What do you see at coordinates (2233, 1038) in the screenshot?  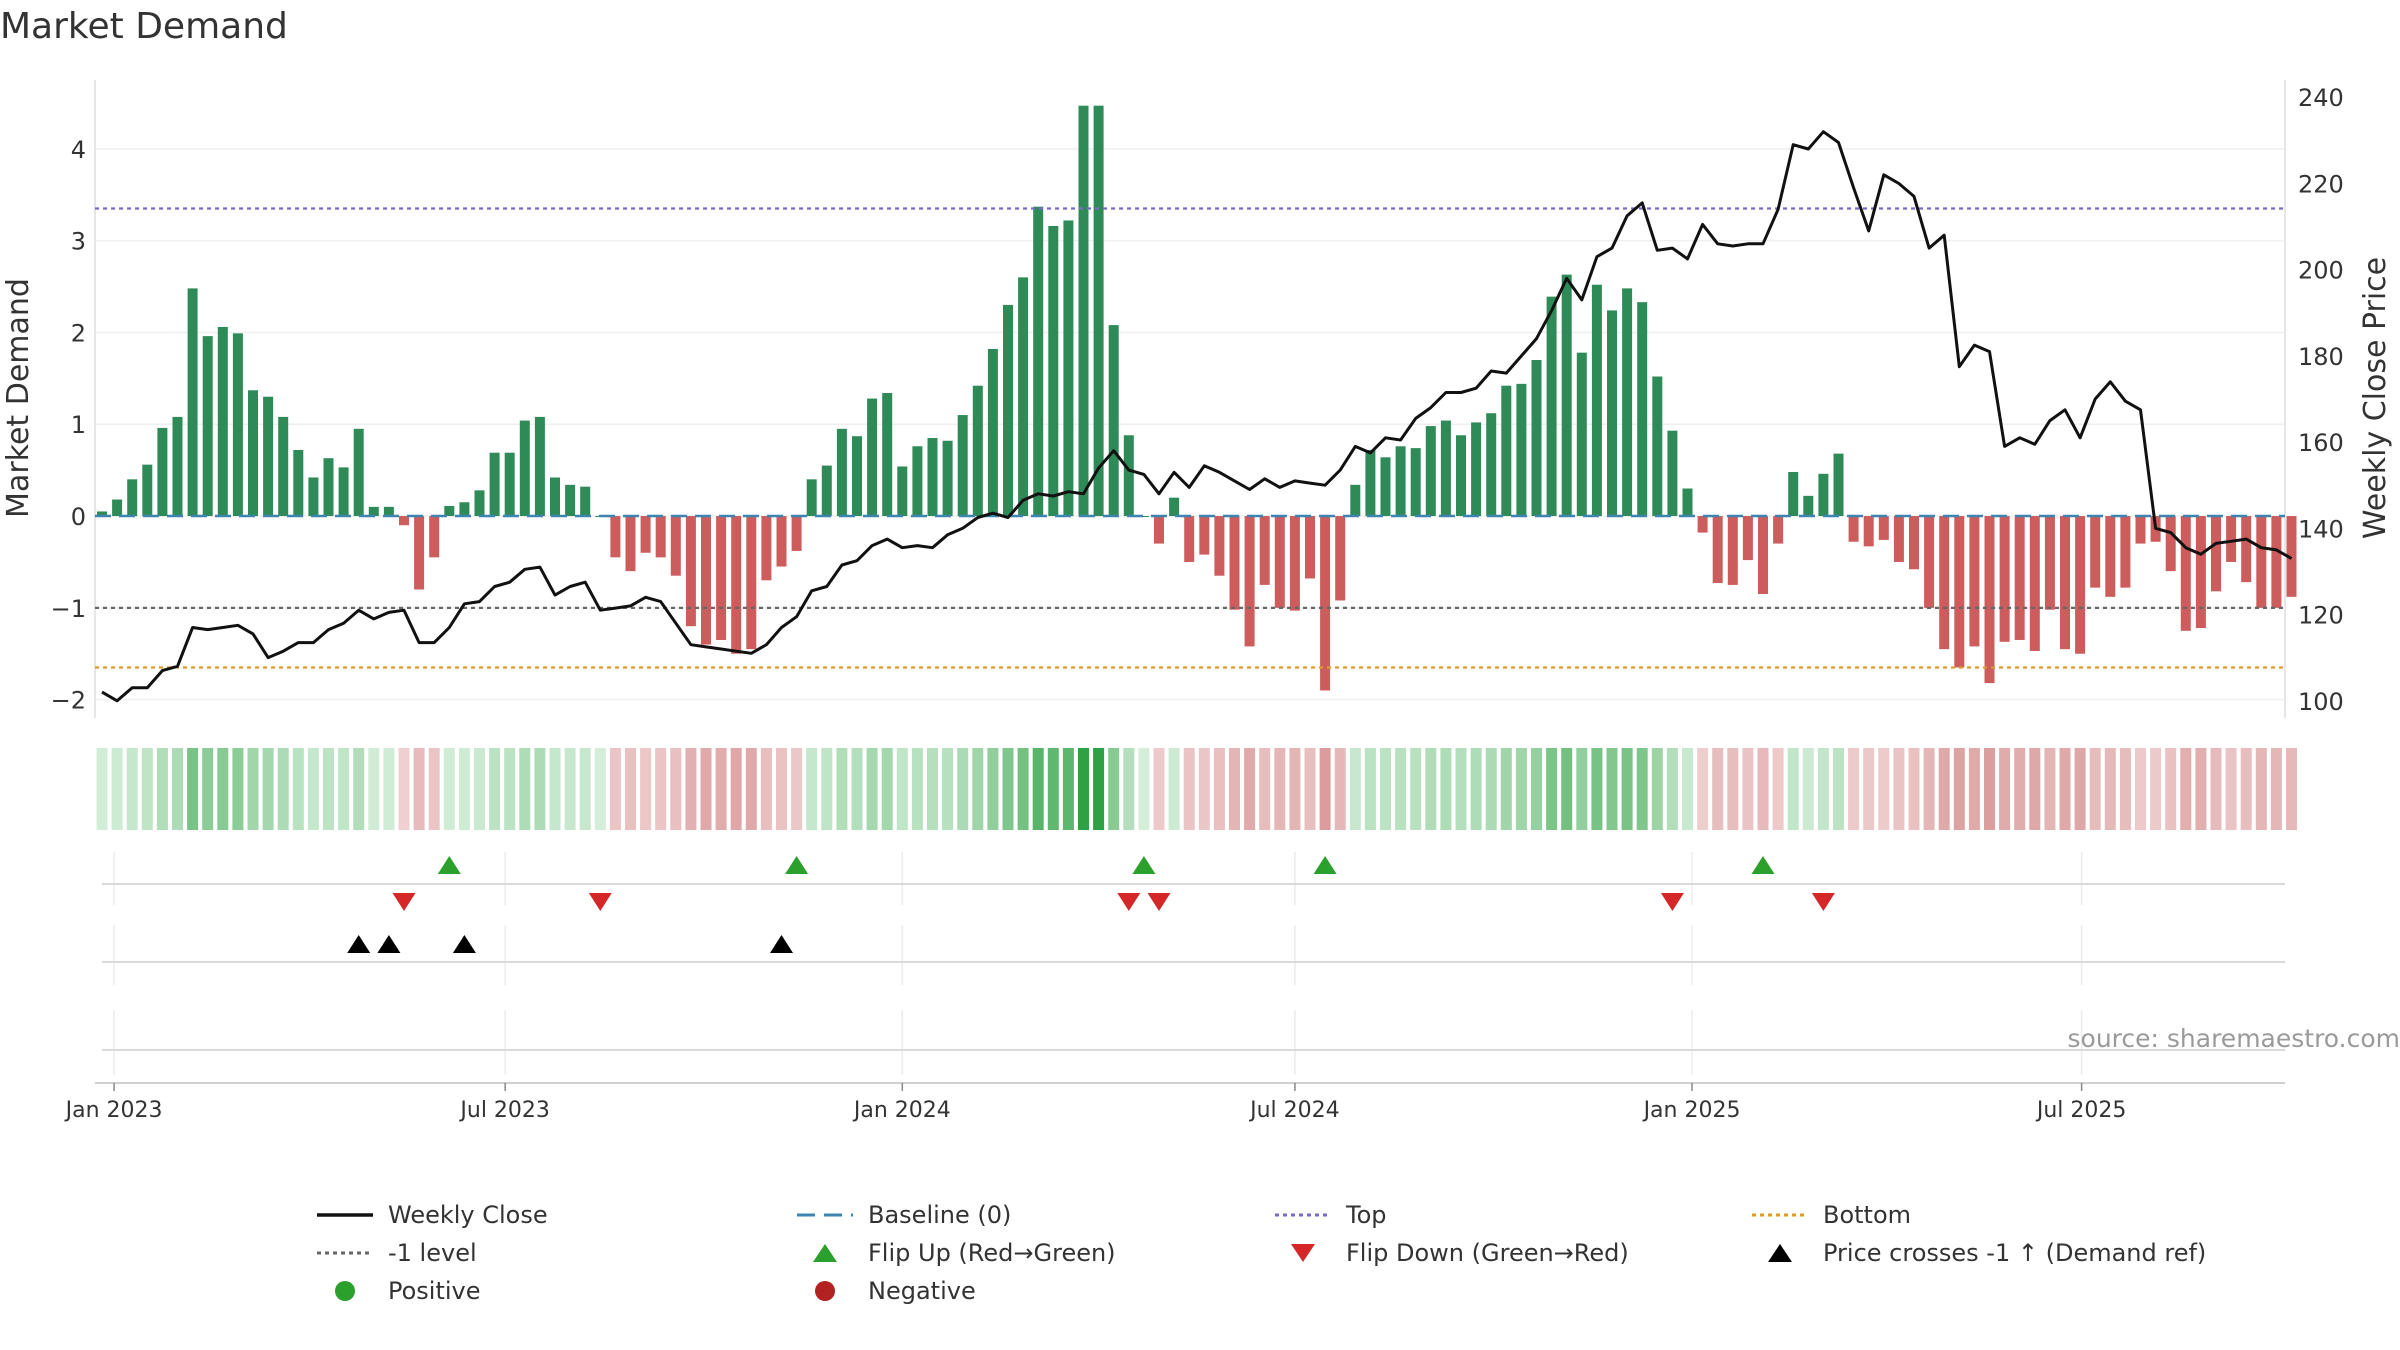 I see `source-credit: source: sharemaestro.com` at bounding box center [2233, 1038].